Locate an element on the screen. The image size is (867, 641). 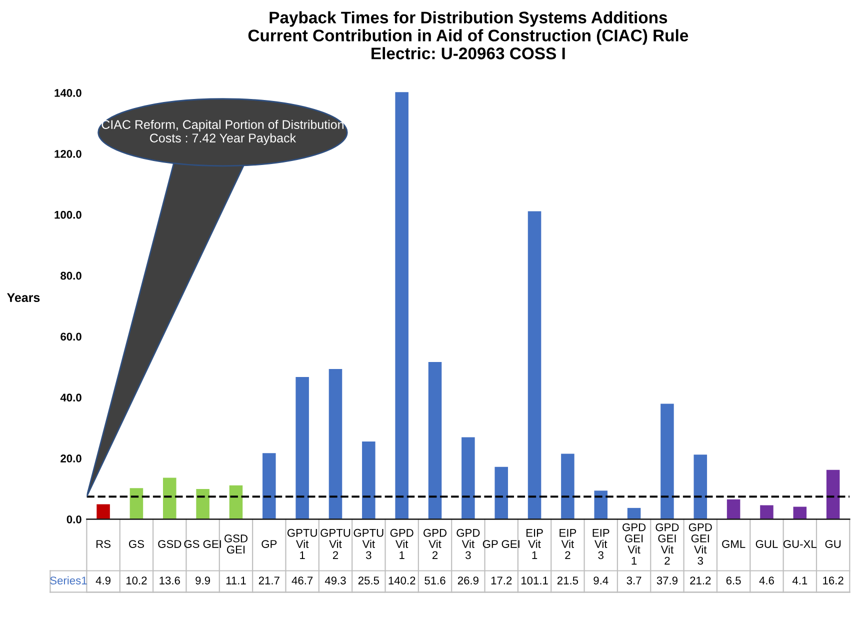
ref-line-label: CIAC Reform, Capital Portion of Distribution Costs : 7.42 Year Payback is located at coordinates (223, 132).